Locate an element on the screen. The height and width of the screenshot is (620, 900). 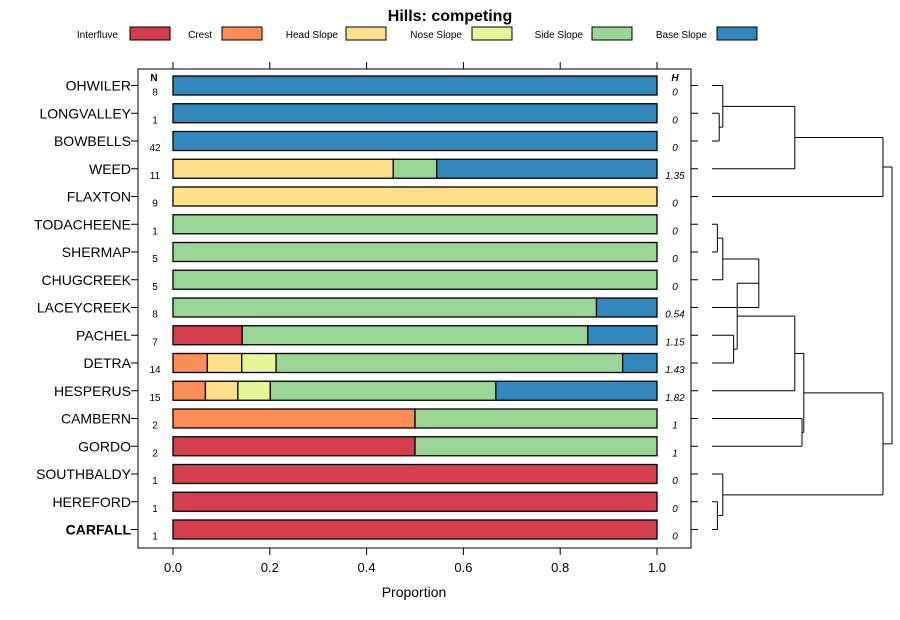
row: HEREFORD 1 0 is located at coordinates (375, 503).